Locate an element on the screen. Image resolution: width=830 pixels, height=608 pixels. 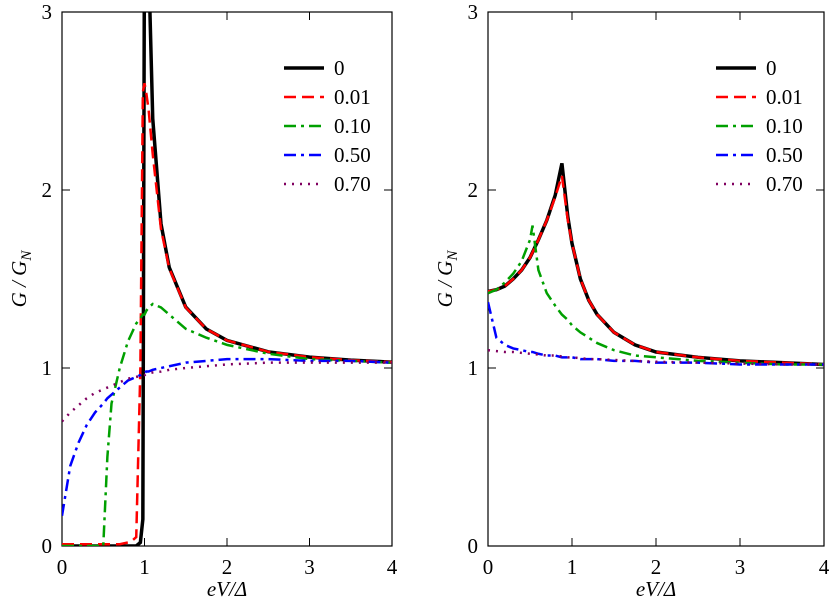
plot-lines is located at coordinates (656, 264).